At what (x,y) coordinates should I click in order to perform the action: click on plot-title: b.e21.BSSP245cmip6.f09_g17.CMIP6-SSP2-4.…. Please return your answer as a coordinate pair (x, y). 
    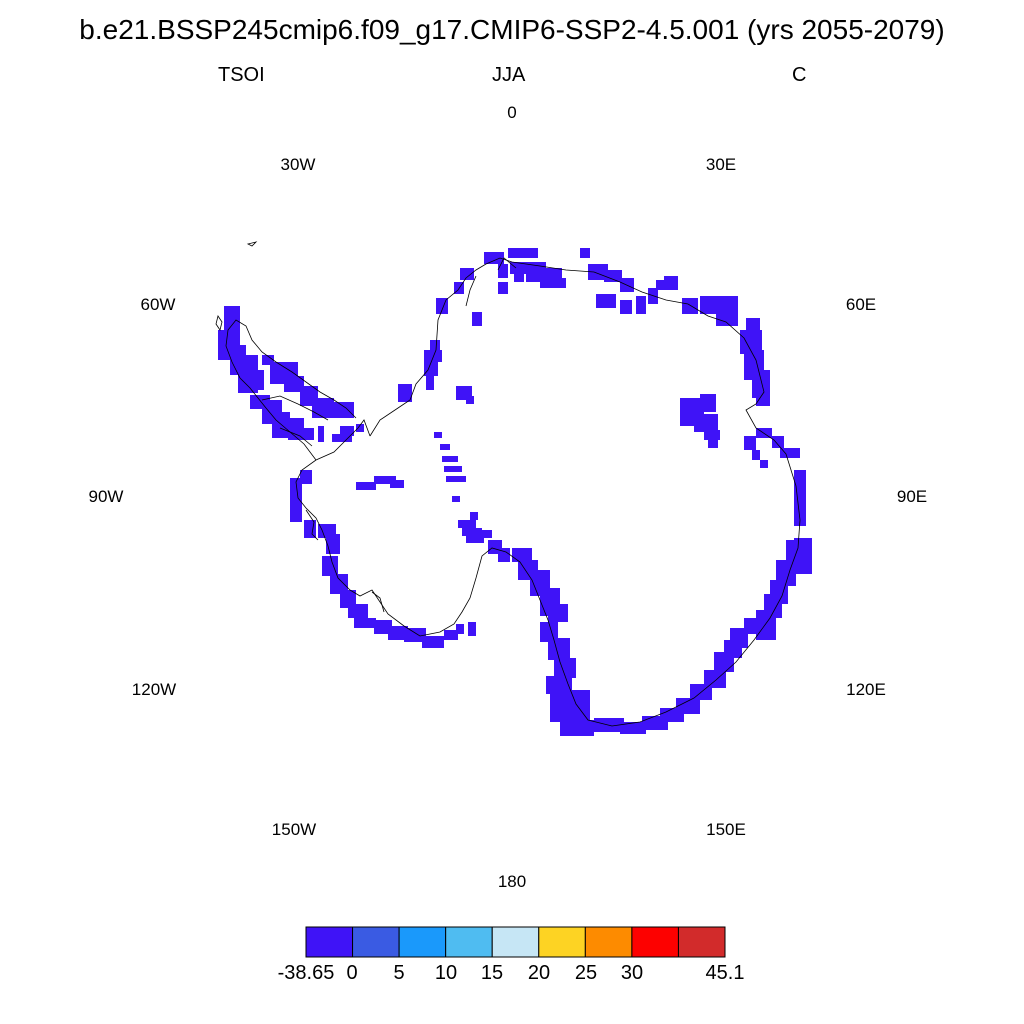
    Looking at the image, I should click on (512, 29).